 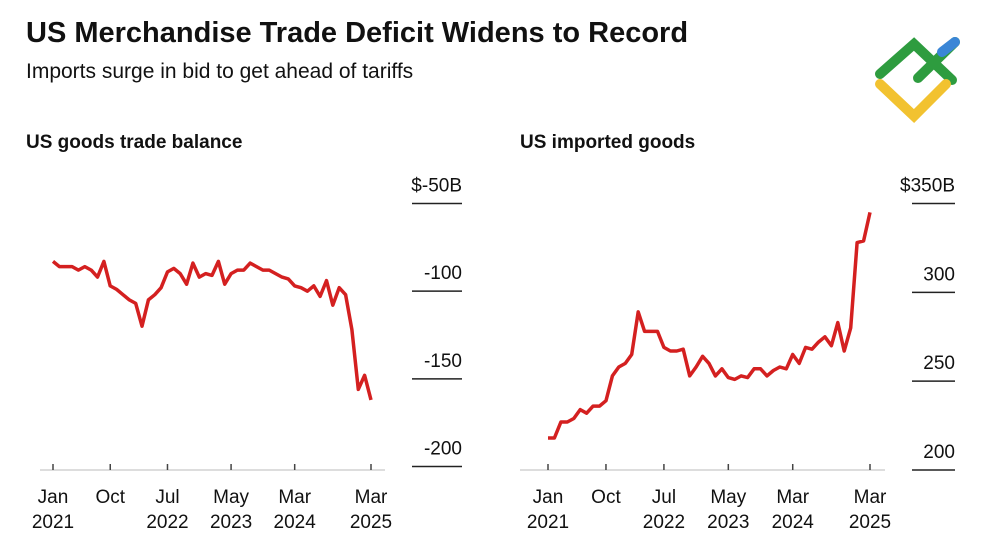 What do you see at coordinates (927, 186) in the screenshot?
I see `y-tick-label: $350B` at bounding box center [927, 186].